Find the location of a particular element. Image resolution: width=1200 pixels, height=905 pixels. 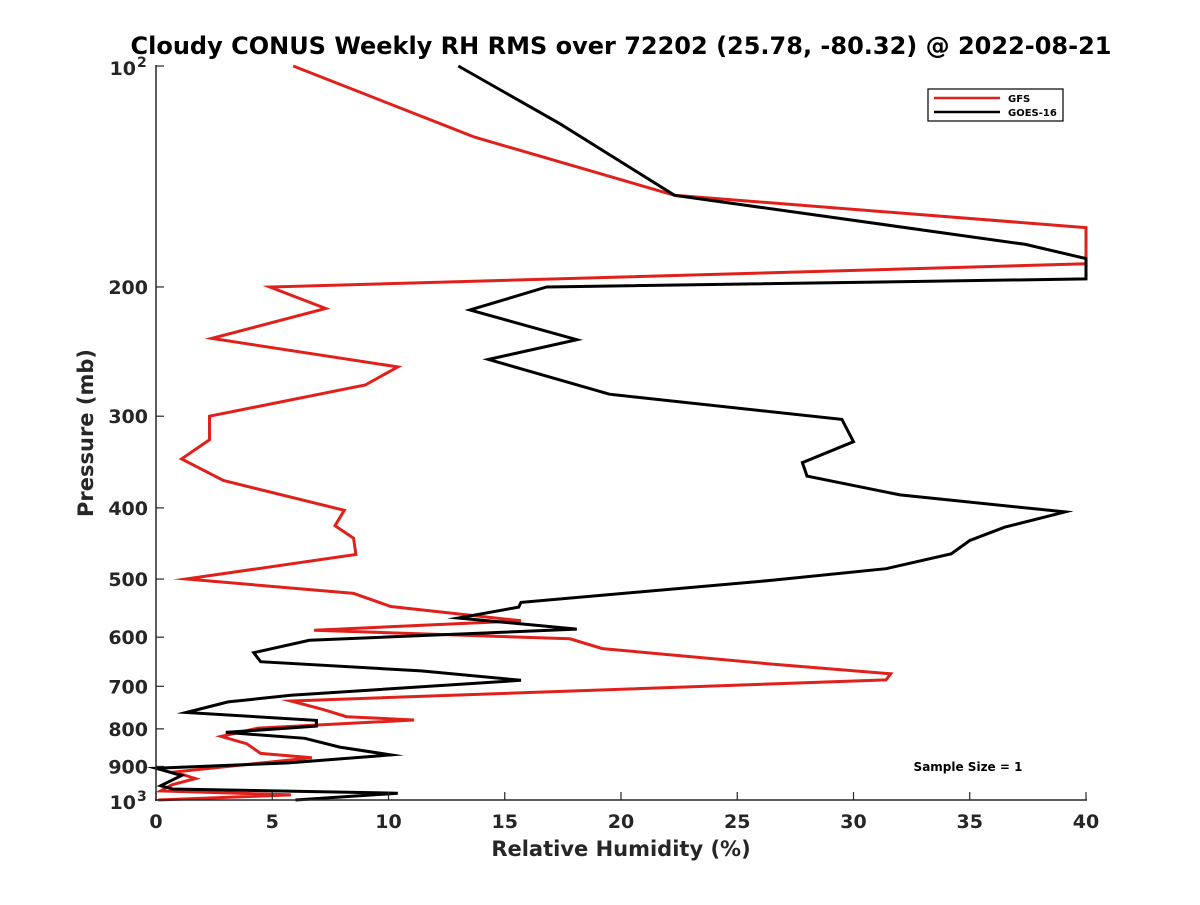

y-tick-label: 400 is located at coordinates (128, 509).